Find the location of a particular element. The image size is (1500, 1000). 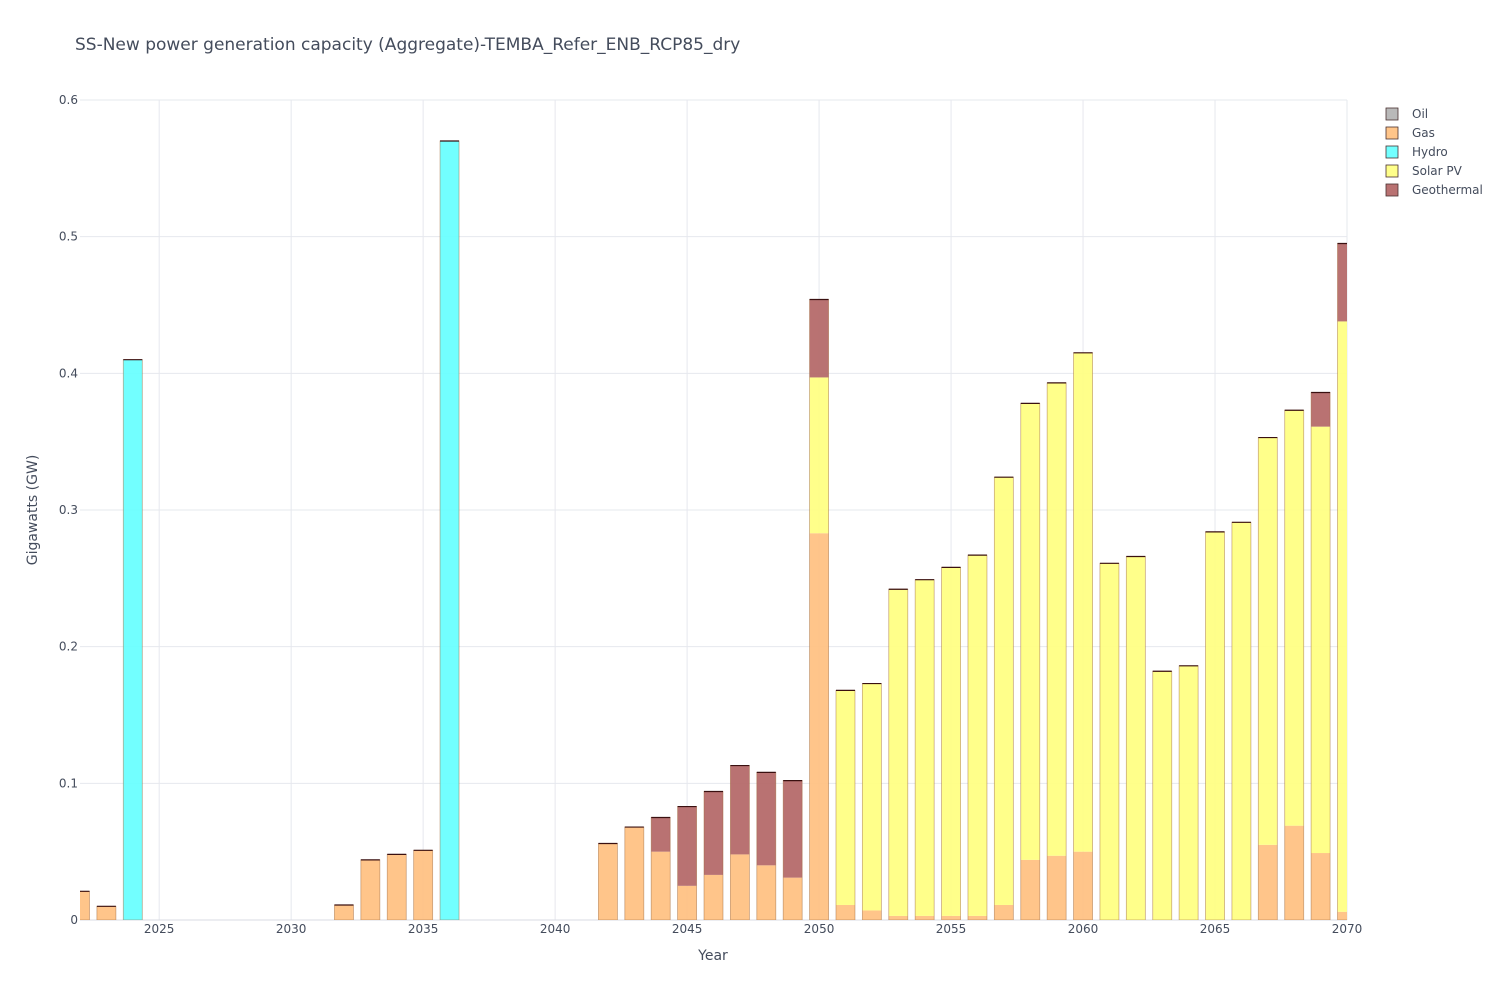

bar-solar-pv-2056 is located at coordinates (977, 735).